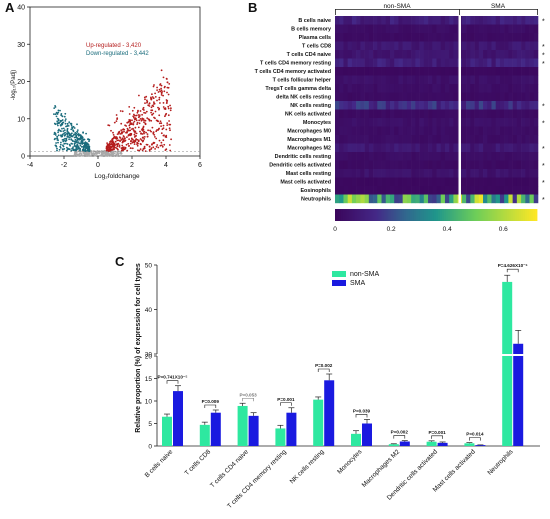 This screenshot has height=519, width=550. Describe the element at coordinates (173, 377) in the screenshot. I see `p-value-label: P=0.741X10⁻⁵` at that location.